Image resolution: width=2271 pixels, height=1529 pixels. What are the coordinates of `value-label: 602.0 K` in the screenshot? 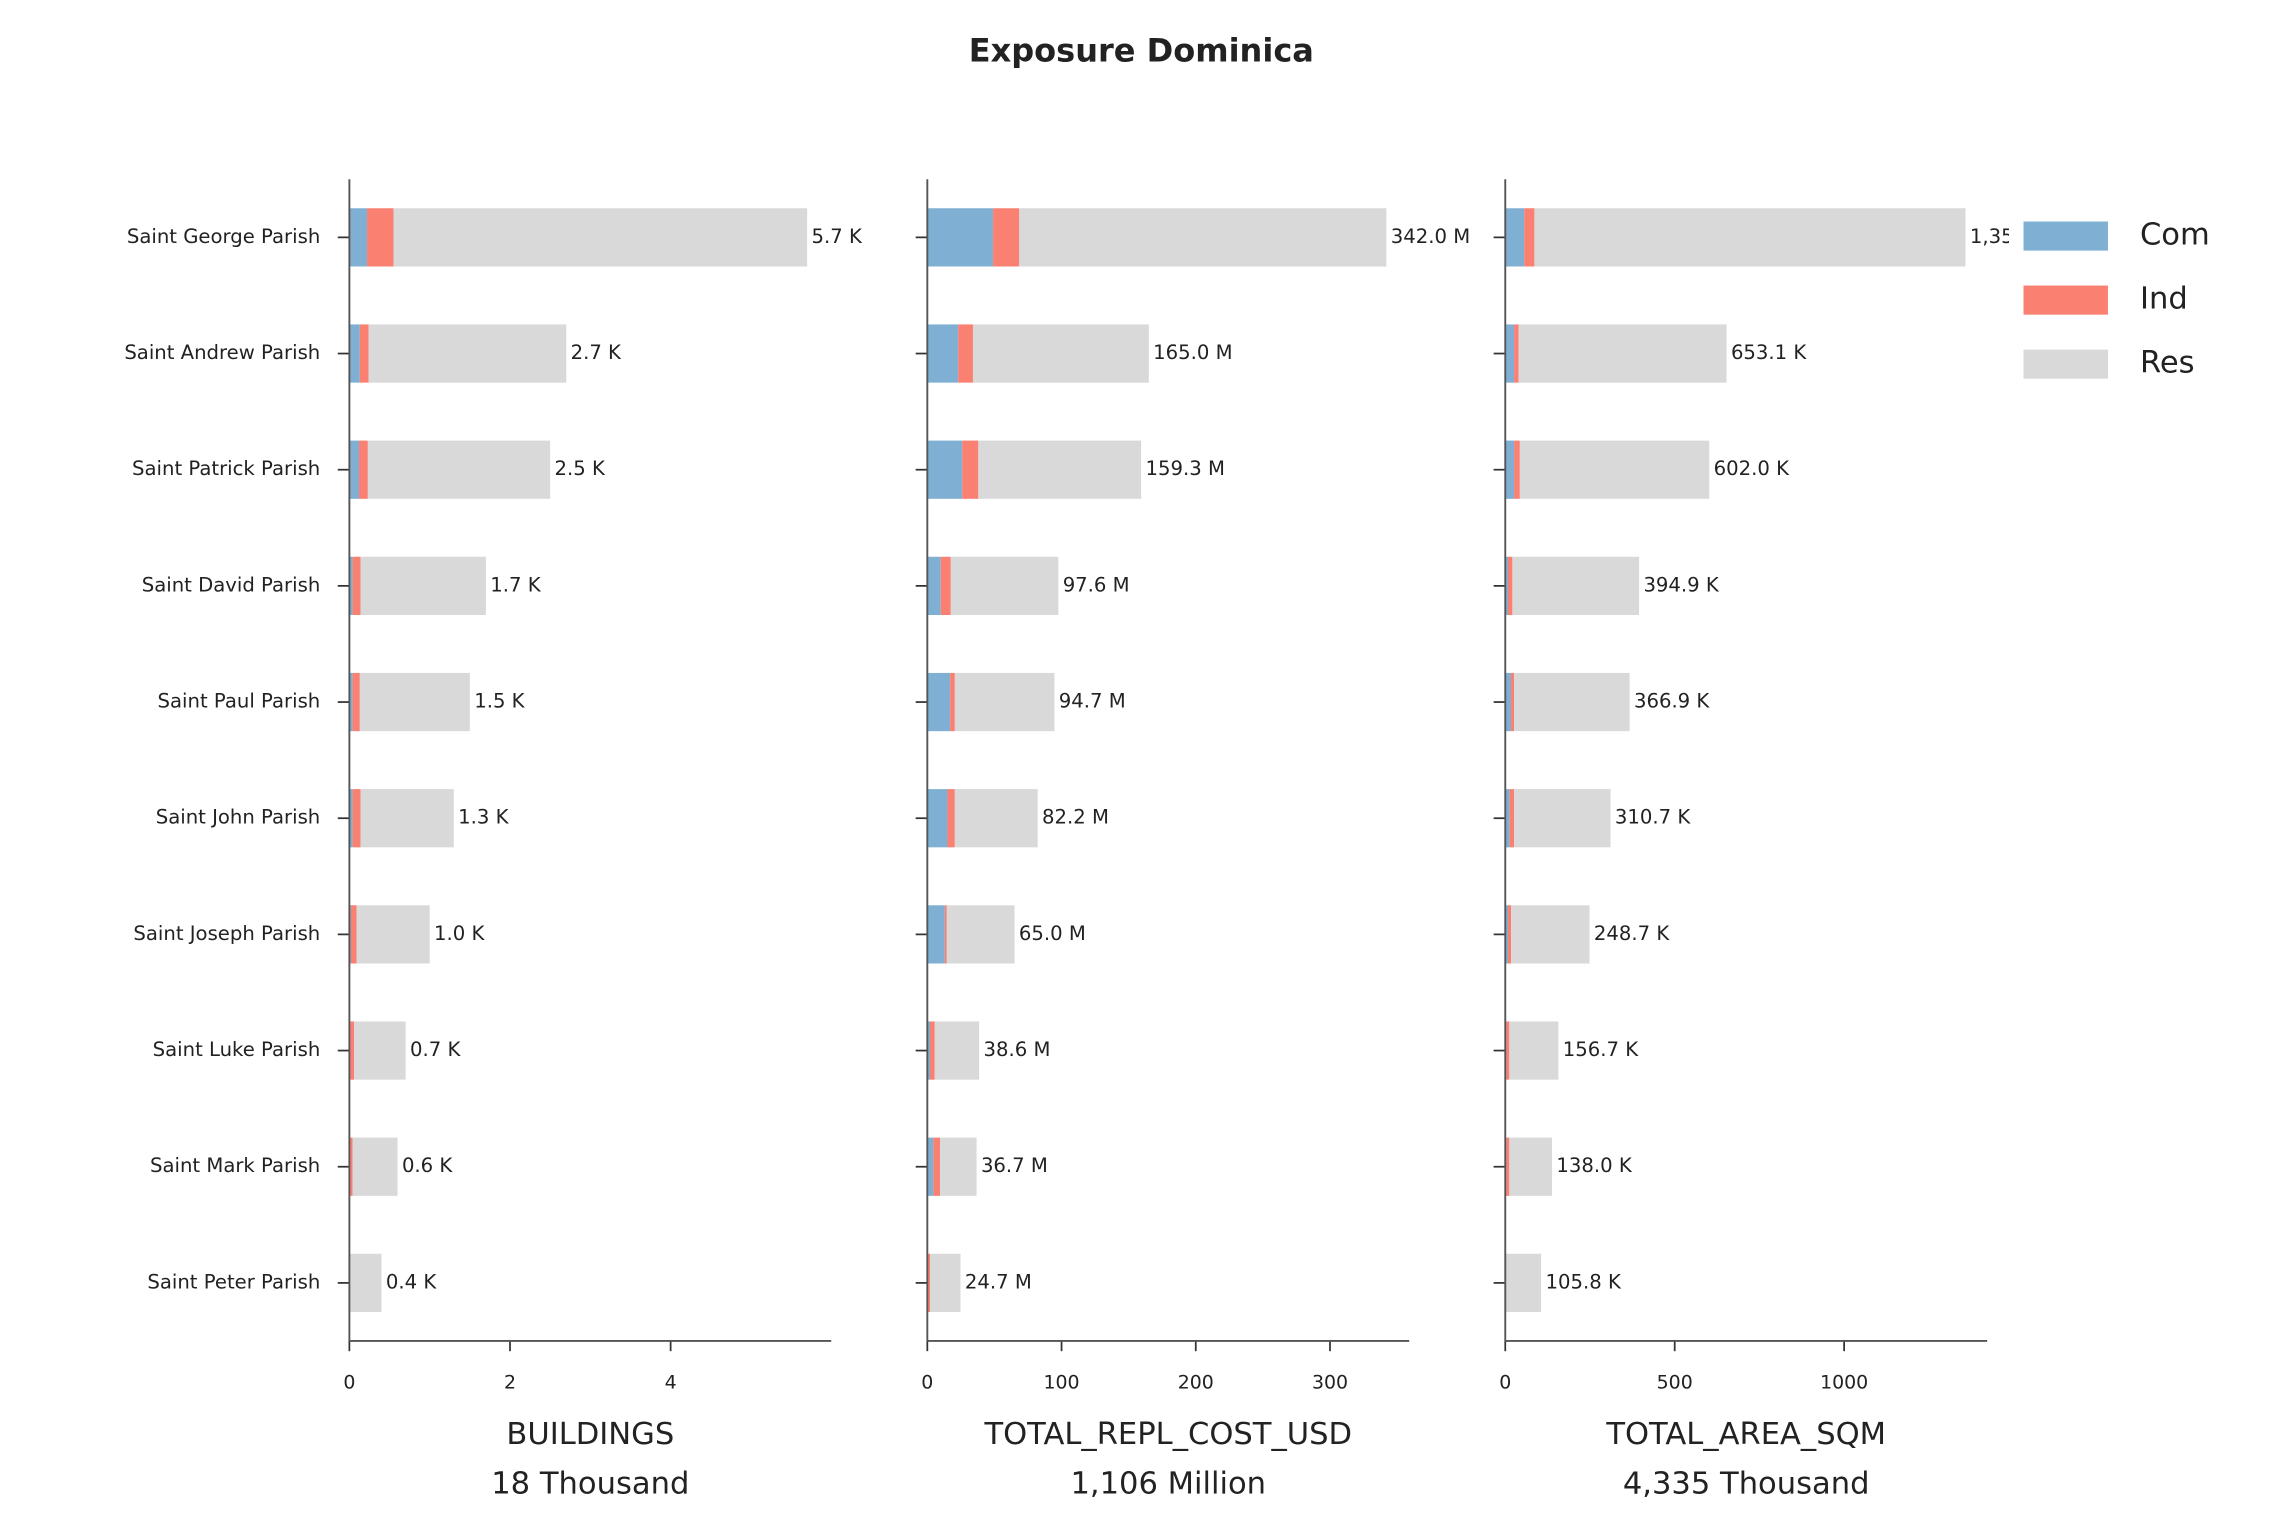 It's located at (1752, 468).